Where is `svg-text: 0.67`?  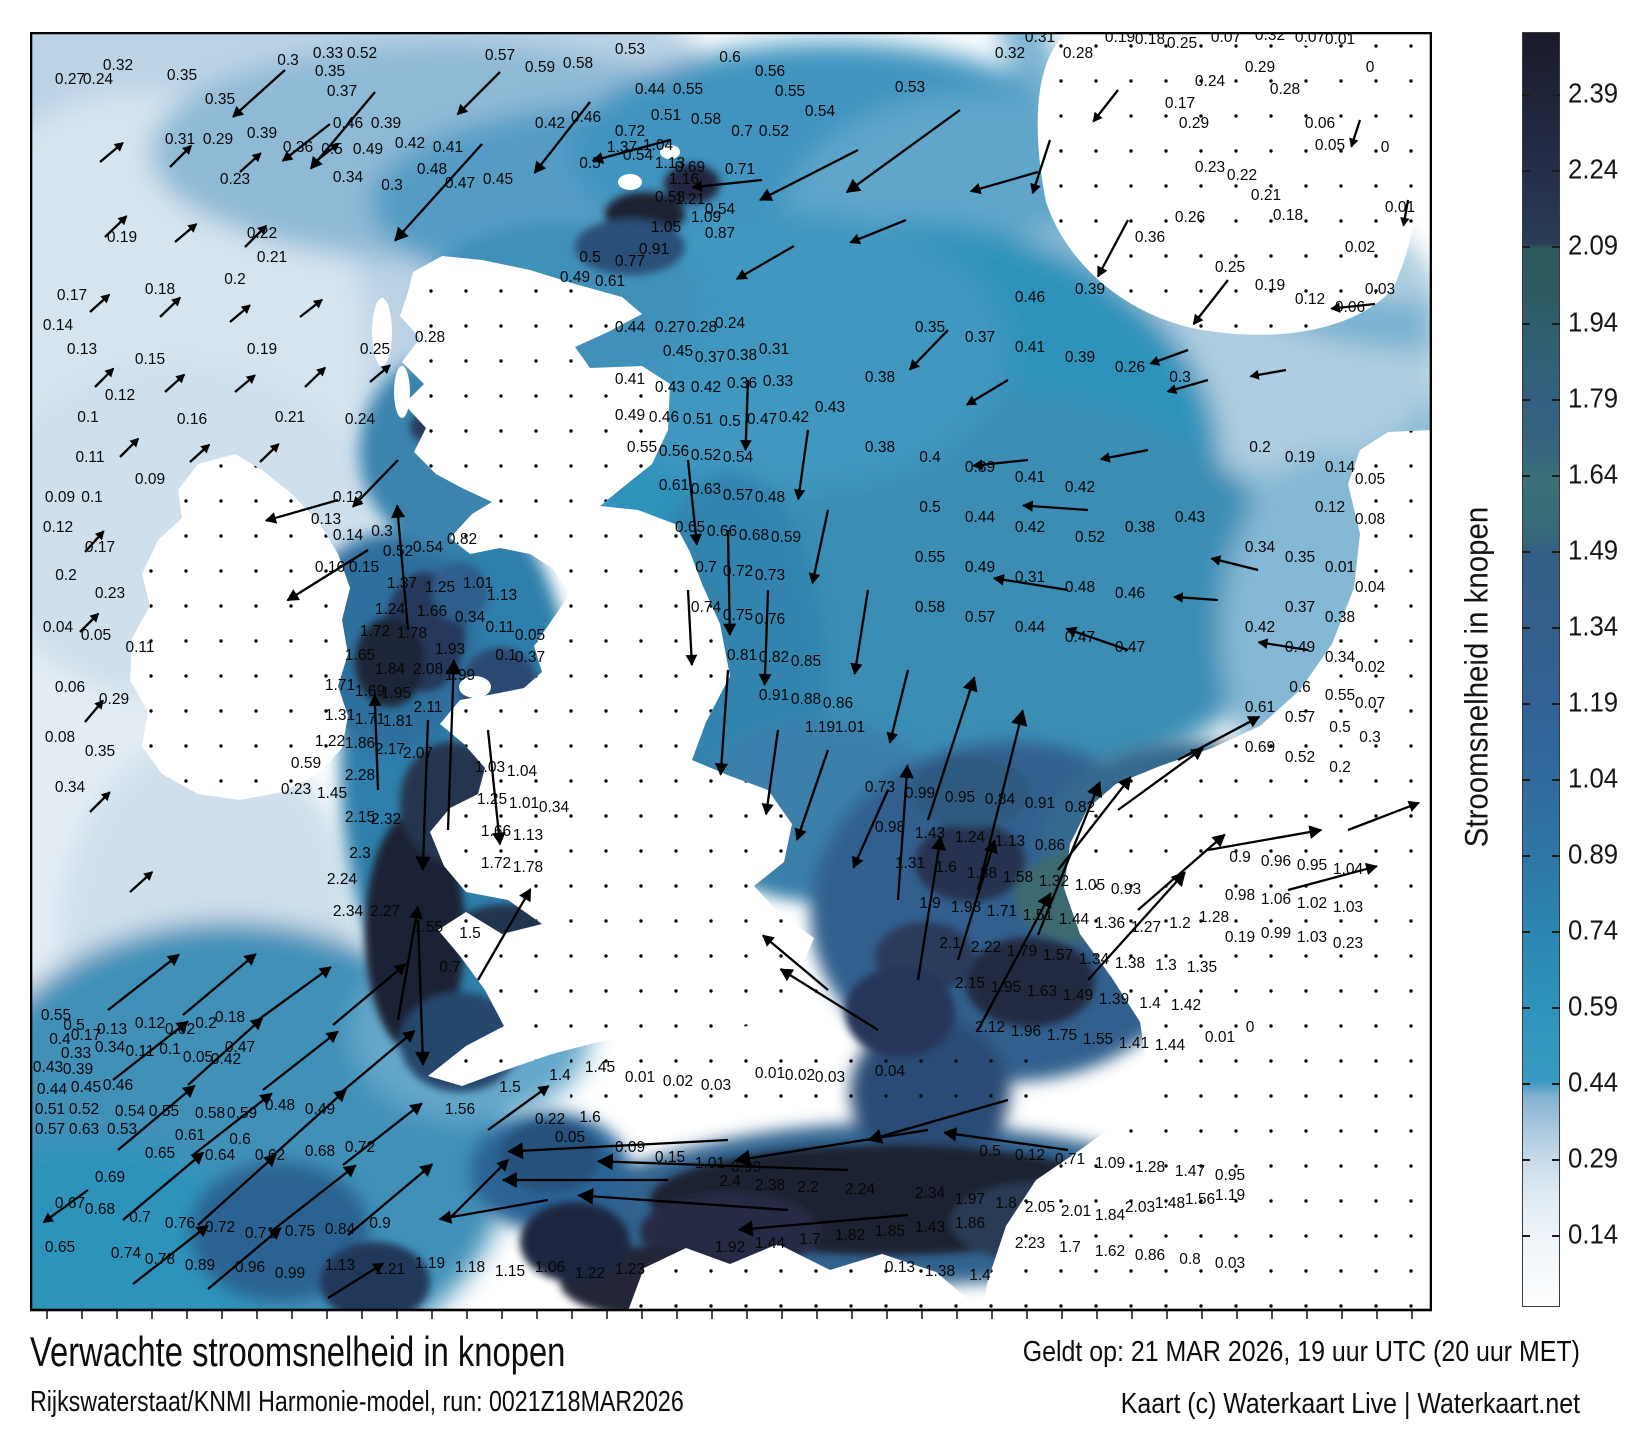
svg-text: 0.67 is located at coordinates (70, 1203).